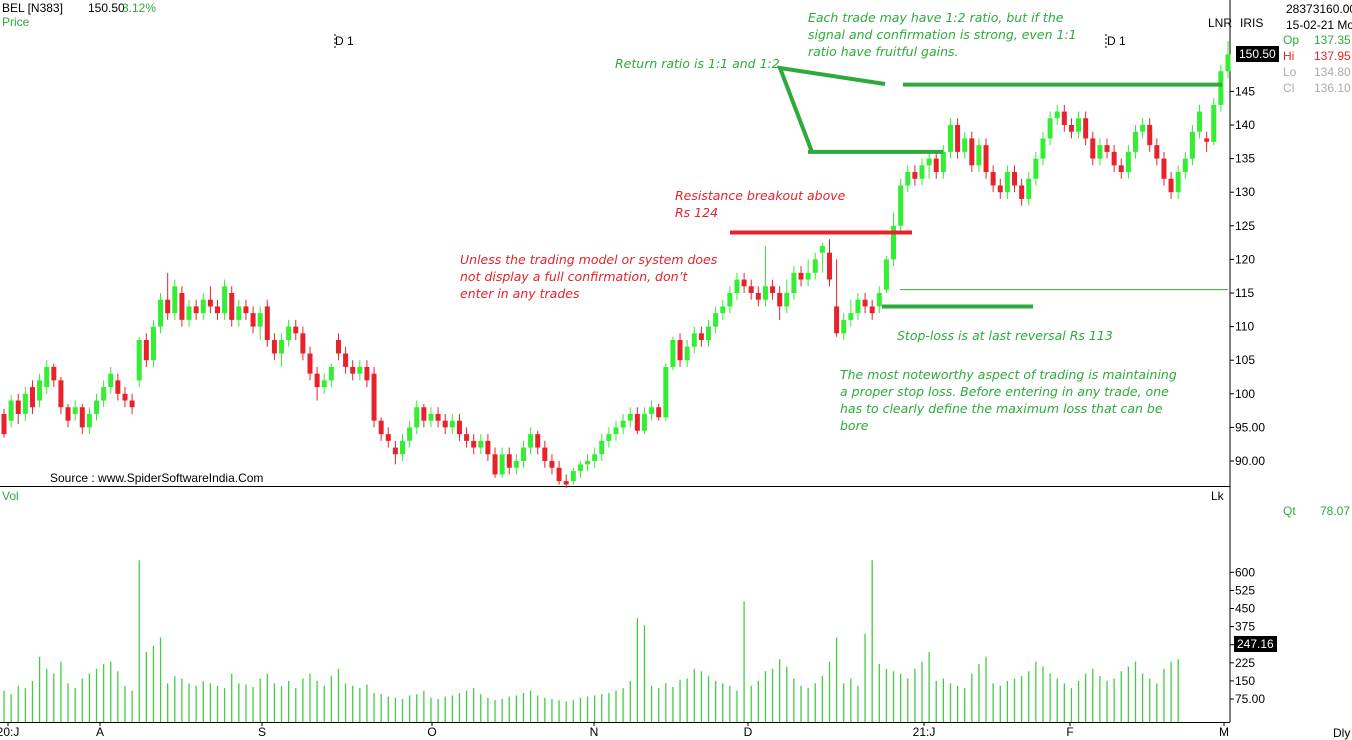 This screenshot has height=740, width=1352. I want to click on annotation-resistance: Resistance breakout above Rs 124, so click(760, 204).